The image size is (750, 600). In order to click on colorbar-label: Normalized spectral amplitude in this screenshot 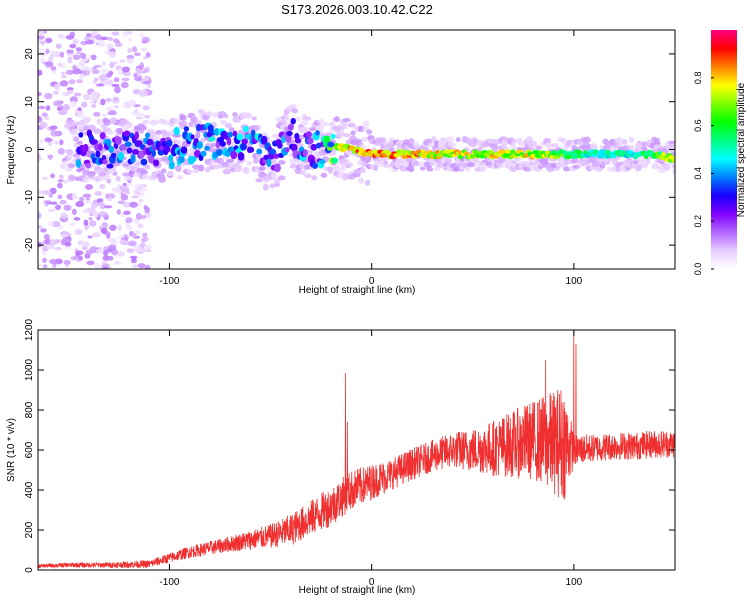, I will do `click(741, 149)`.